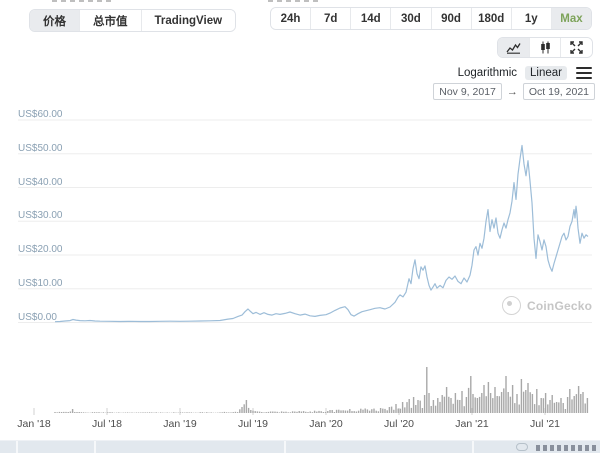 This screenshot has height=453, width=600. I want to click on range-max: Max, so click(571, 18).